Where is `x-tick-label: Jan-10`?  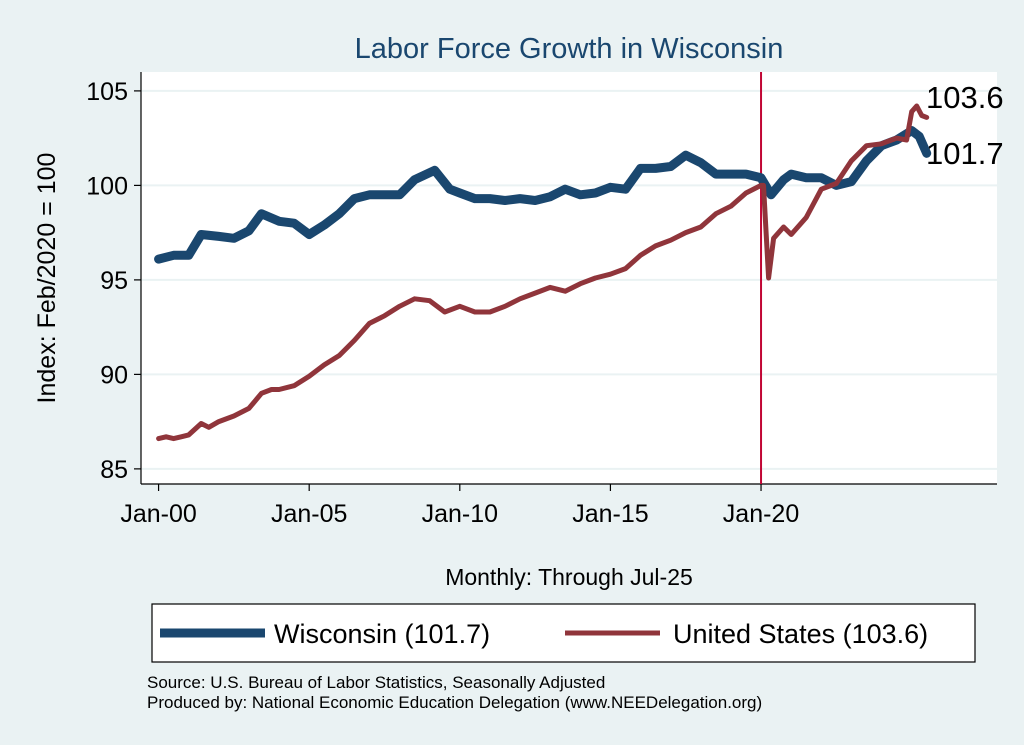
x-tick-label: Jan-10 is located at coordinates (460, 514).